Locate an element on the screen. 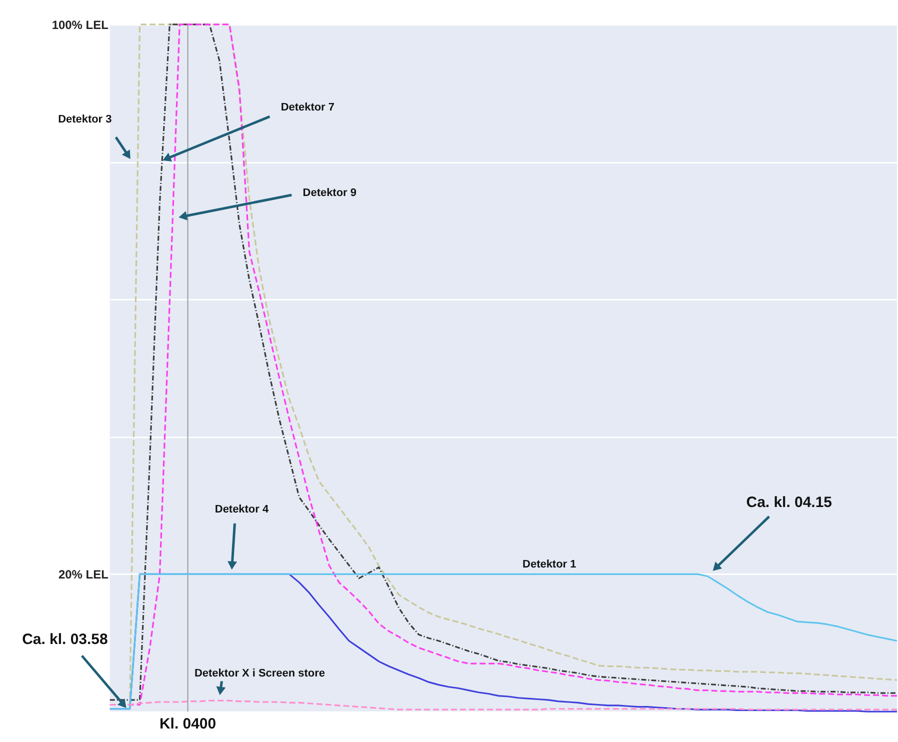  text: Kl. 0400 is located at coordinates (187, 723).